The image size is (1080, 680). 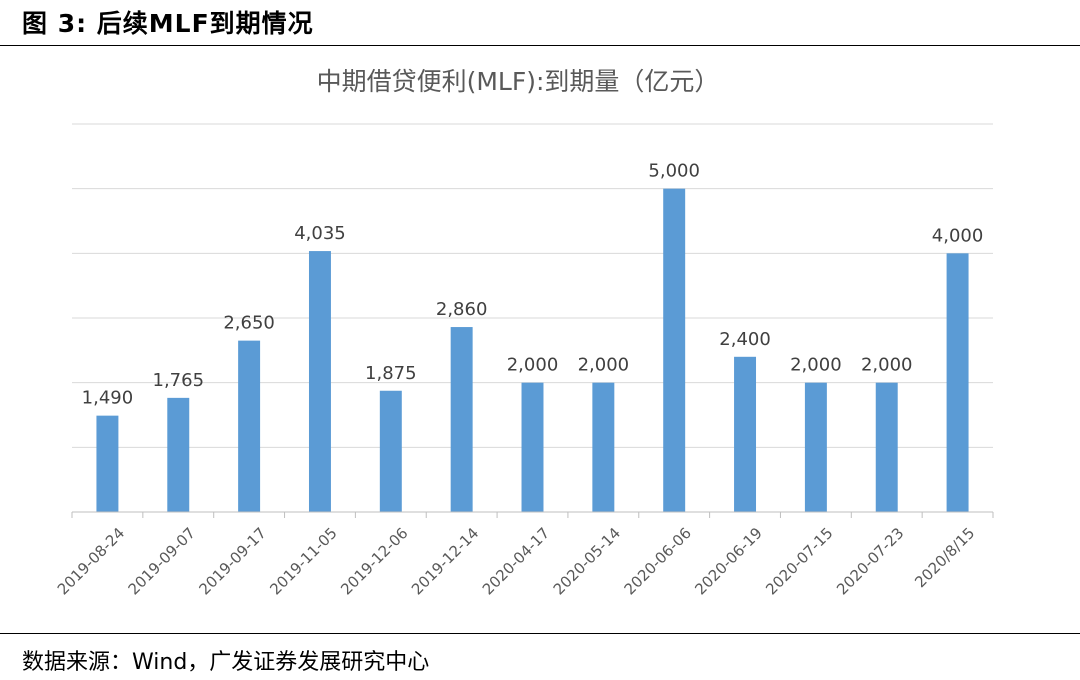 What do you see at coordinates (870, 561) in the screenshot?
I see `x-tick-label: 2020-07-23` at bounding box center [870, 561].